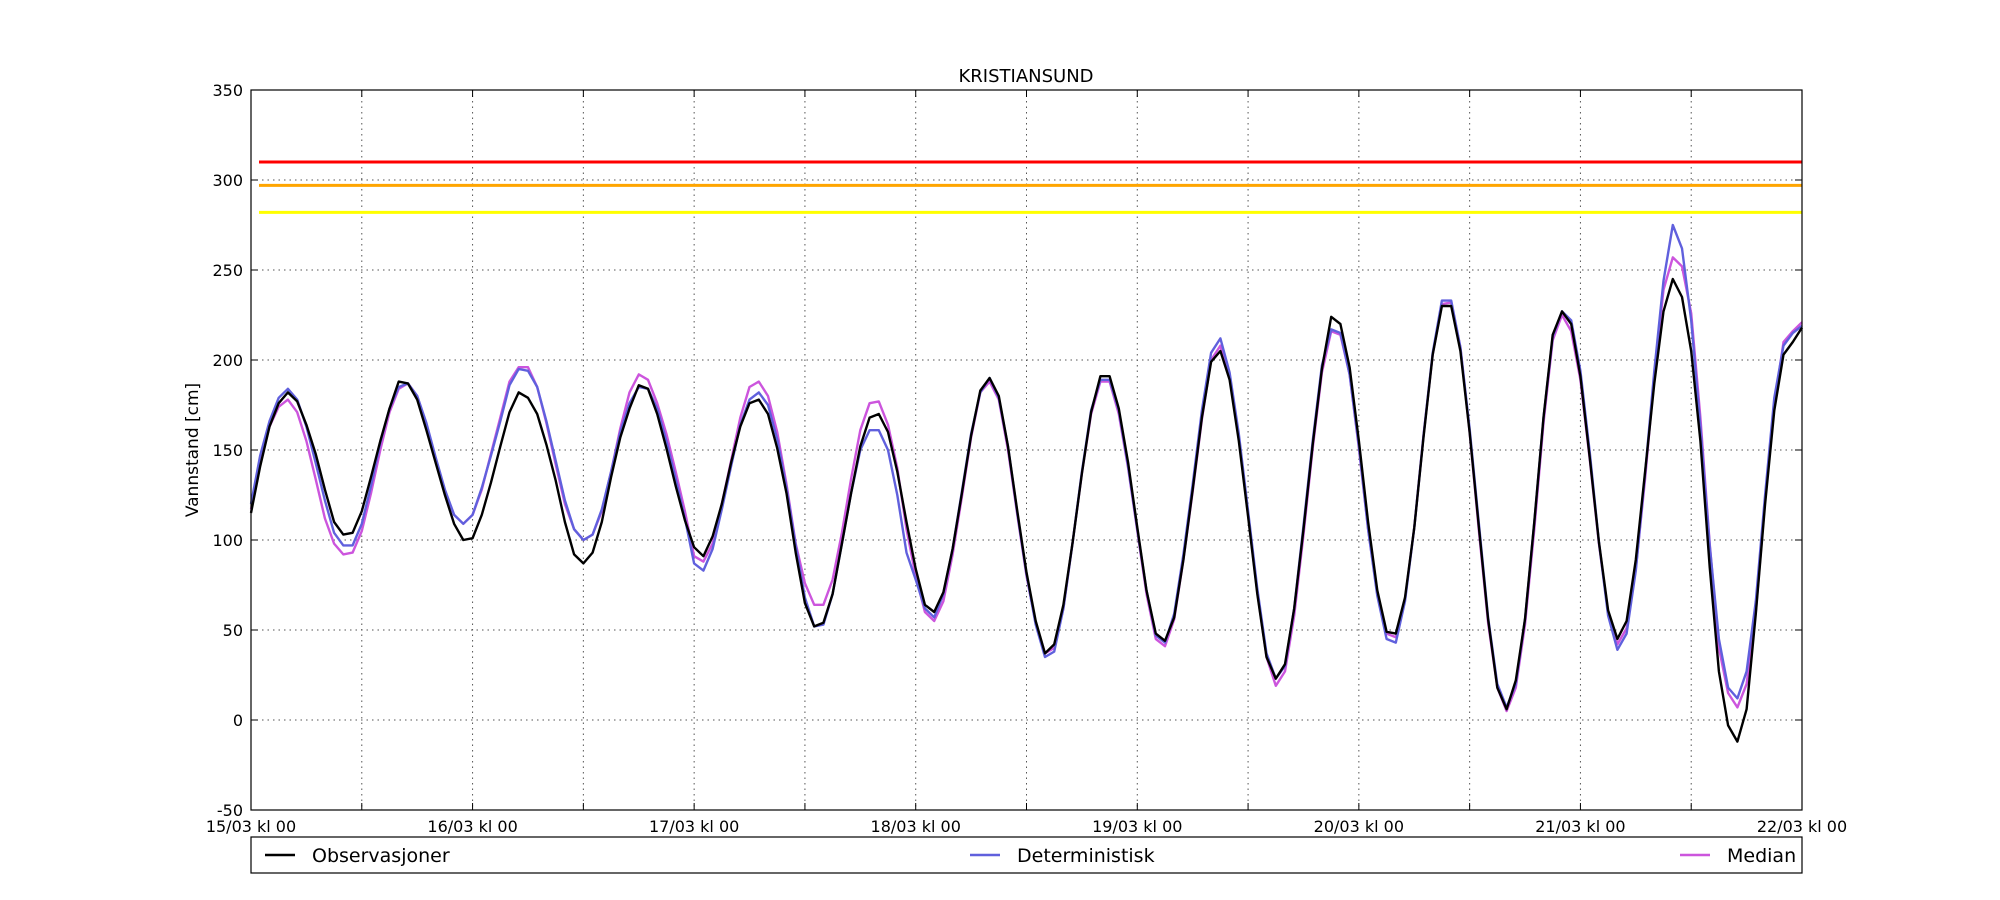  I want to click on legend-label: Deterministisk, so click(1086, 856).